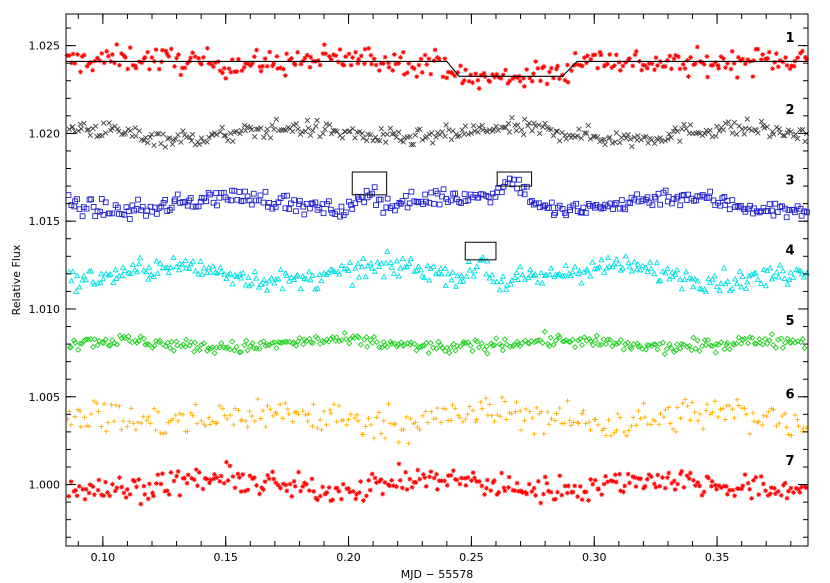 Image resolution: width=830 pixels, height=583 pixels. I want to click on x-axis-title: MJD − 55578, so click(437, 574).